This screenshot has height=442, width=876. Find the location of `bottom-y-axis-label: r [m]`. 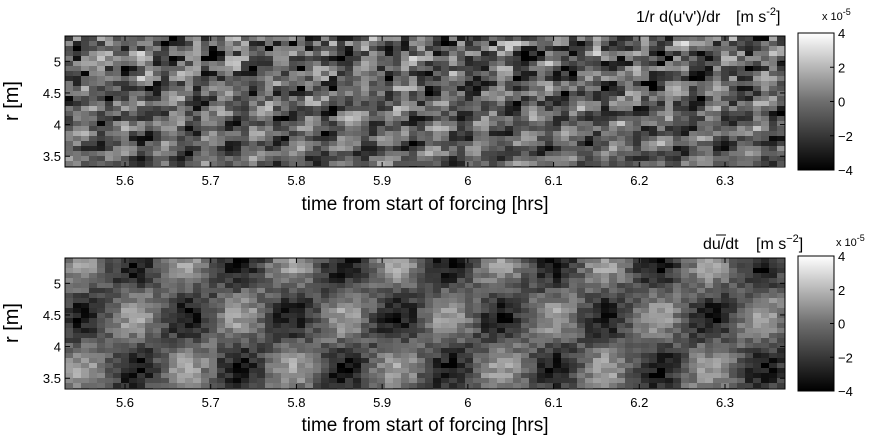

bottom-y-axis-label: r [m] is located at coordinates (12, 323).